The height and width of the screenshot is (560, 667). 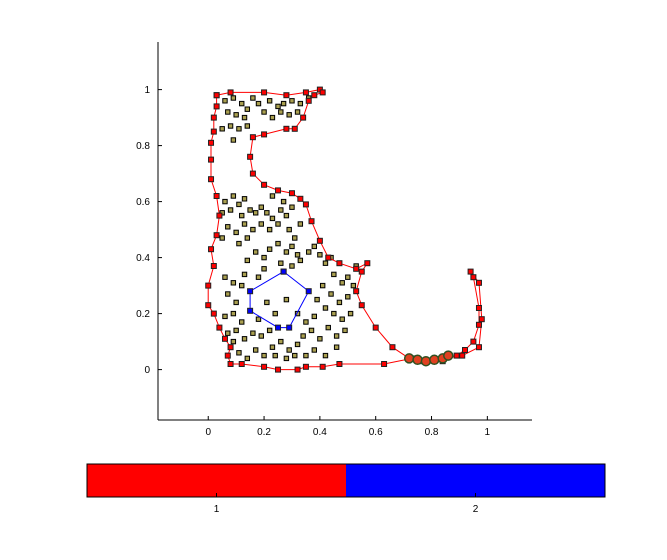 What do you see at coordinates (264, 432) in the screenshot?
I see `x-tick-label: 0.2` at bounding box center [264, 432].